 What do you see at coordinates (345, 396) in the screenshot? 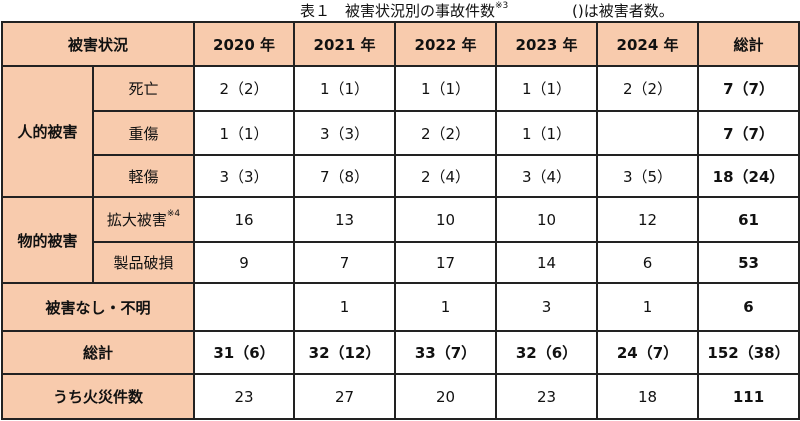
I see `cell: 27` at bounding box center [345, 396].